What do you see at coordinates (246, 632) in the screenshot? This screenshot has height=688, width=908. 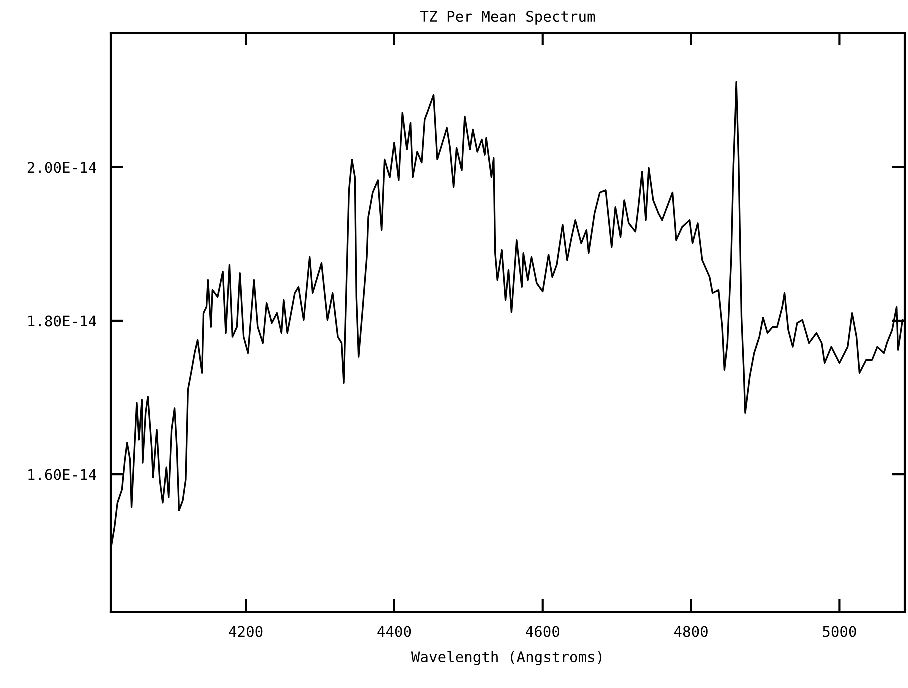 I see `x-tick-label: 4200` at bounding box center [246, 632].